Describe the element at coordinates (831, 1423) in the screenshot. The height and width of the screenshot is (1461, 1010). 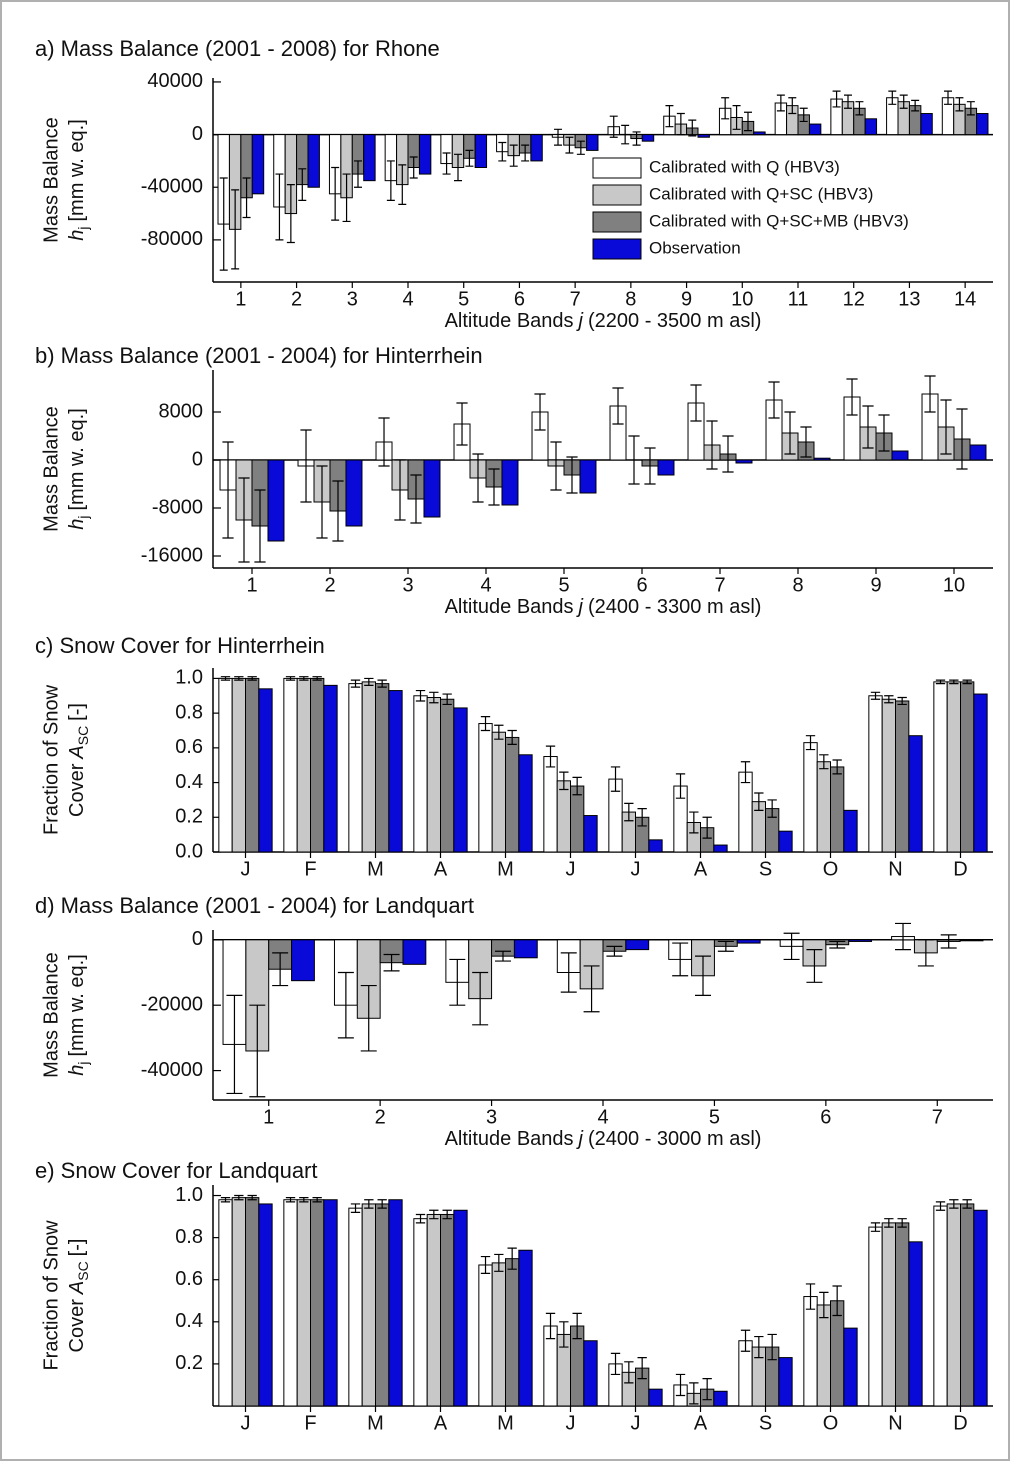
I see `x-tick-label: O` at that location.